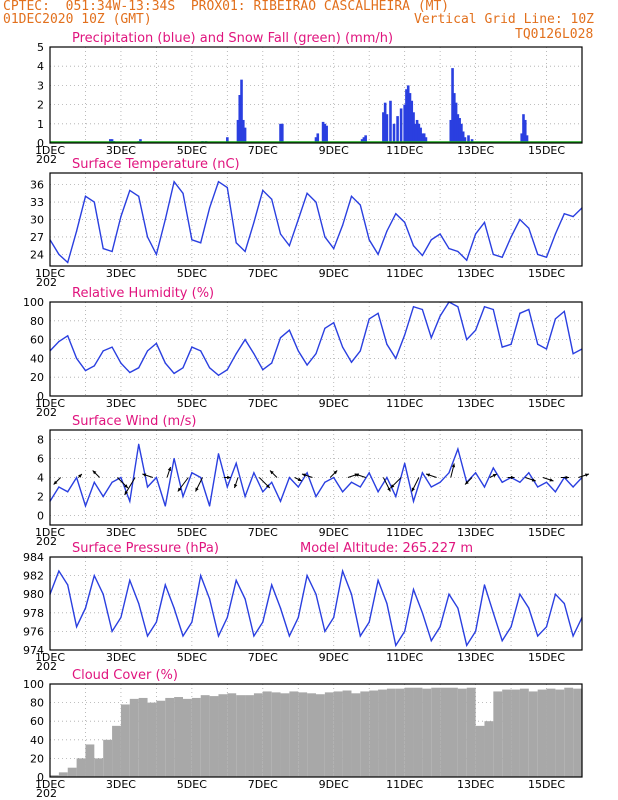 This screenshot has width=618, height=800. I want to click on cloud-xtick-label: 7DEC, so click(263, 784).